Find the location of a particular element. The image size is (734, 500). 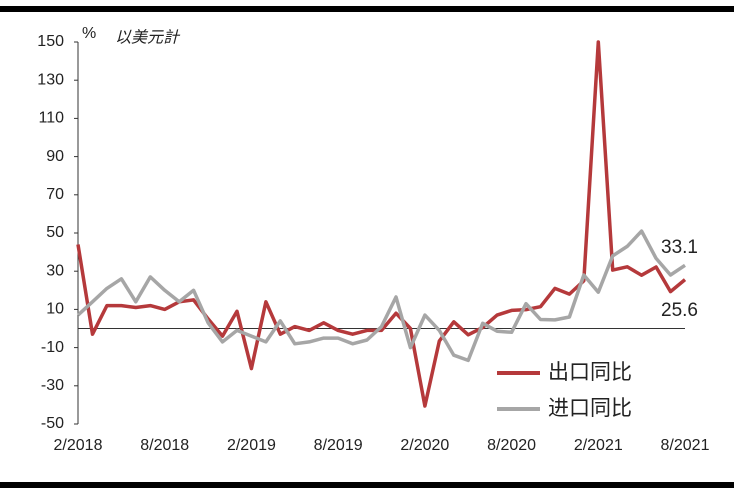

x-tick-label: 2/2020 is located at coordinates (424, 445).